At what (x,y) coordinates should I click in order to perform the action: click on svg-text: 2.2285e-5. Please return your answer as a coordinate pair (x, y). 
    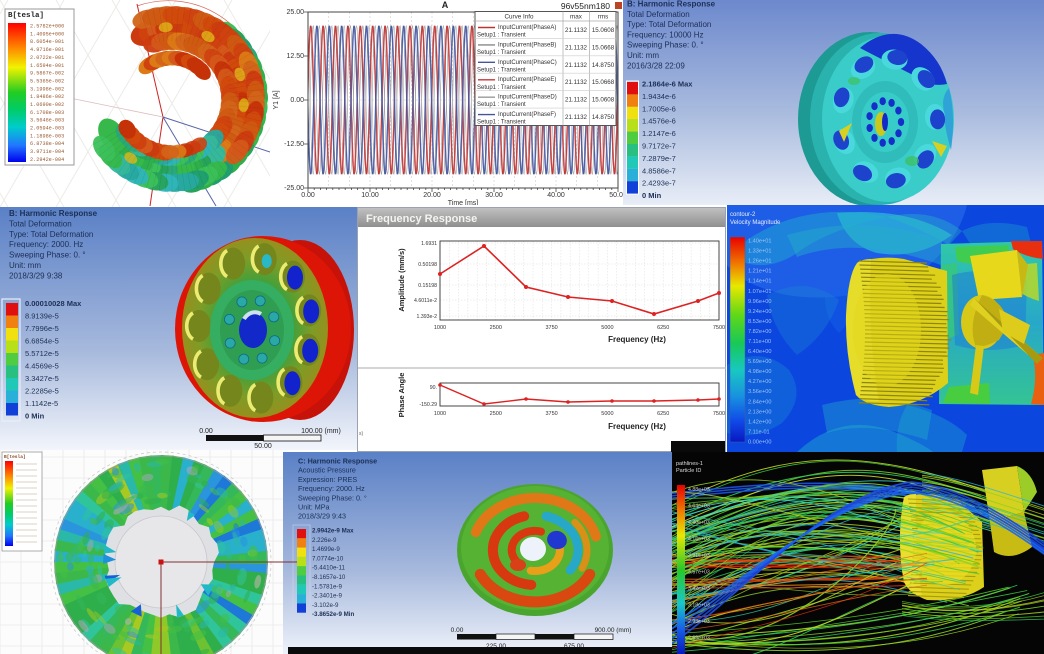
    Looking at the image, I should click on (42, 391).